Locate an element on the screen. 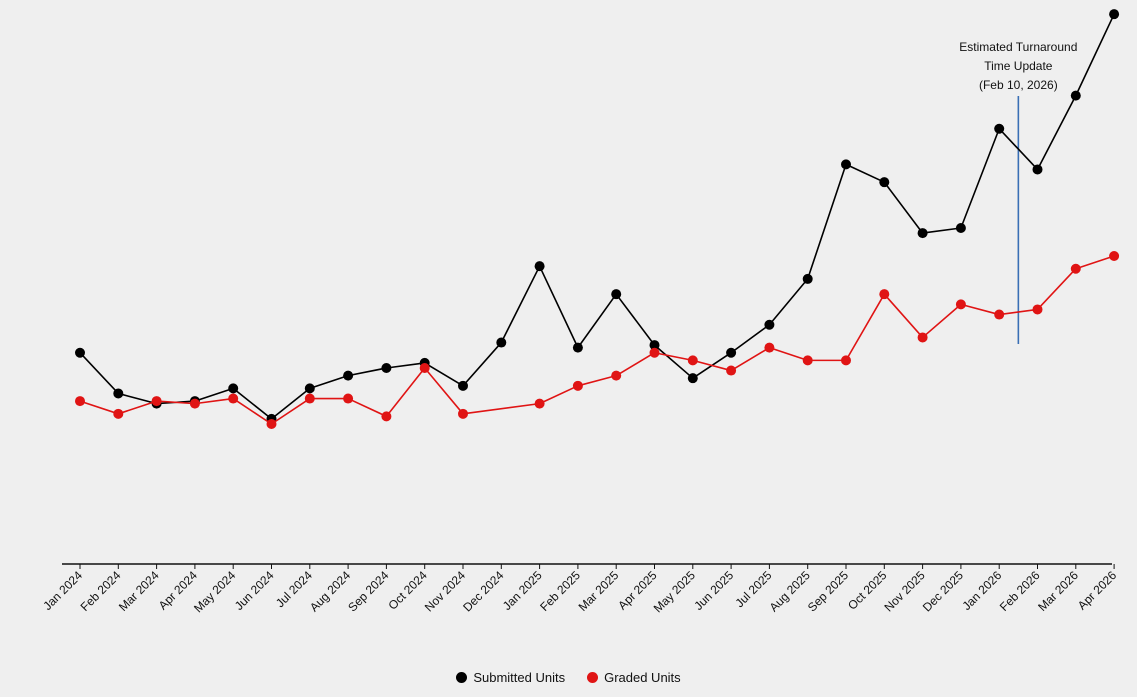 This screenshot has height=697, width=1137. x-tick-label: Dec 2024 is located at coordinates (483, 591).